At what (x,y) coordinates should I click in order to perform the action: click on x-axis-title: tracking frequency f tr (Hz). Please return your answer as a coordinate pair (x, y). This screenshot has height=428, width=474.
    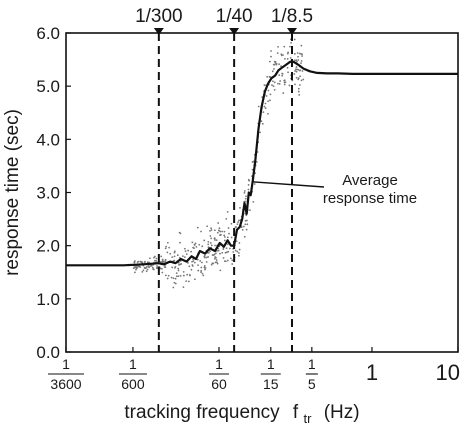
    Looking at the image, I should click on (241, 415).